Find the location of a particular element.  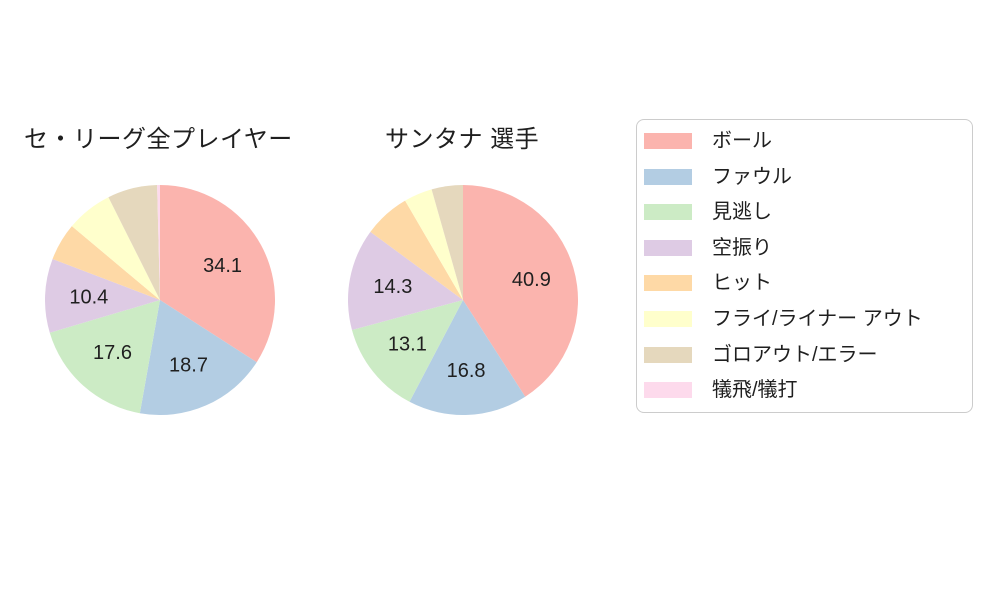

pie-slice-value-label: 17.6 is located at coordinates (112, 353).